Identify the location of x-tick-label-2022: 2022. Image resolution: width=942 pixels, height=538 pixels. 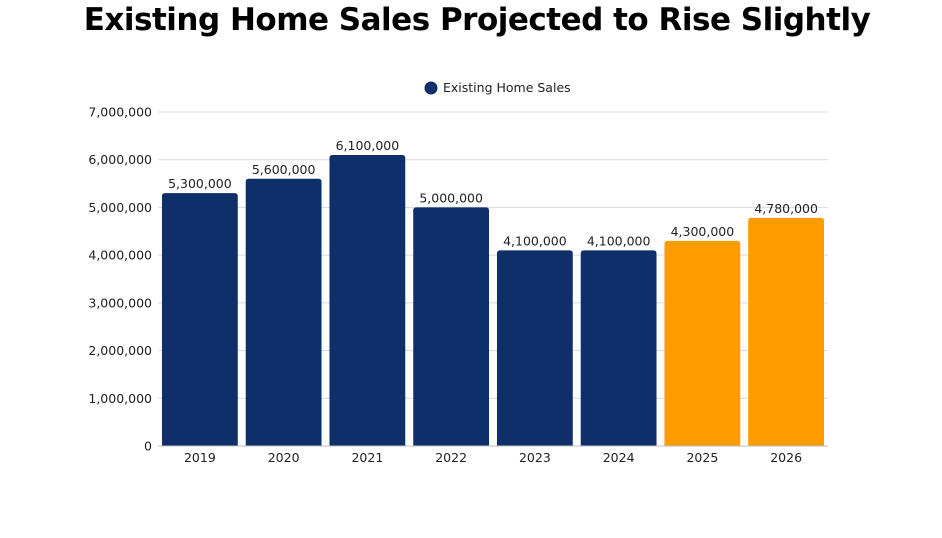
(451, 457).